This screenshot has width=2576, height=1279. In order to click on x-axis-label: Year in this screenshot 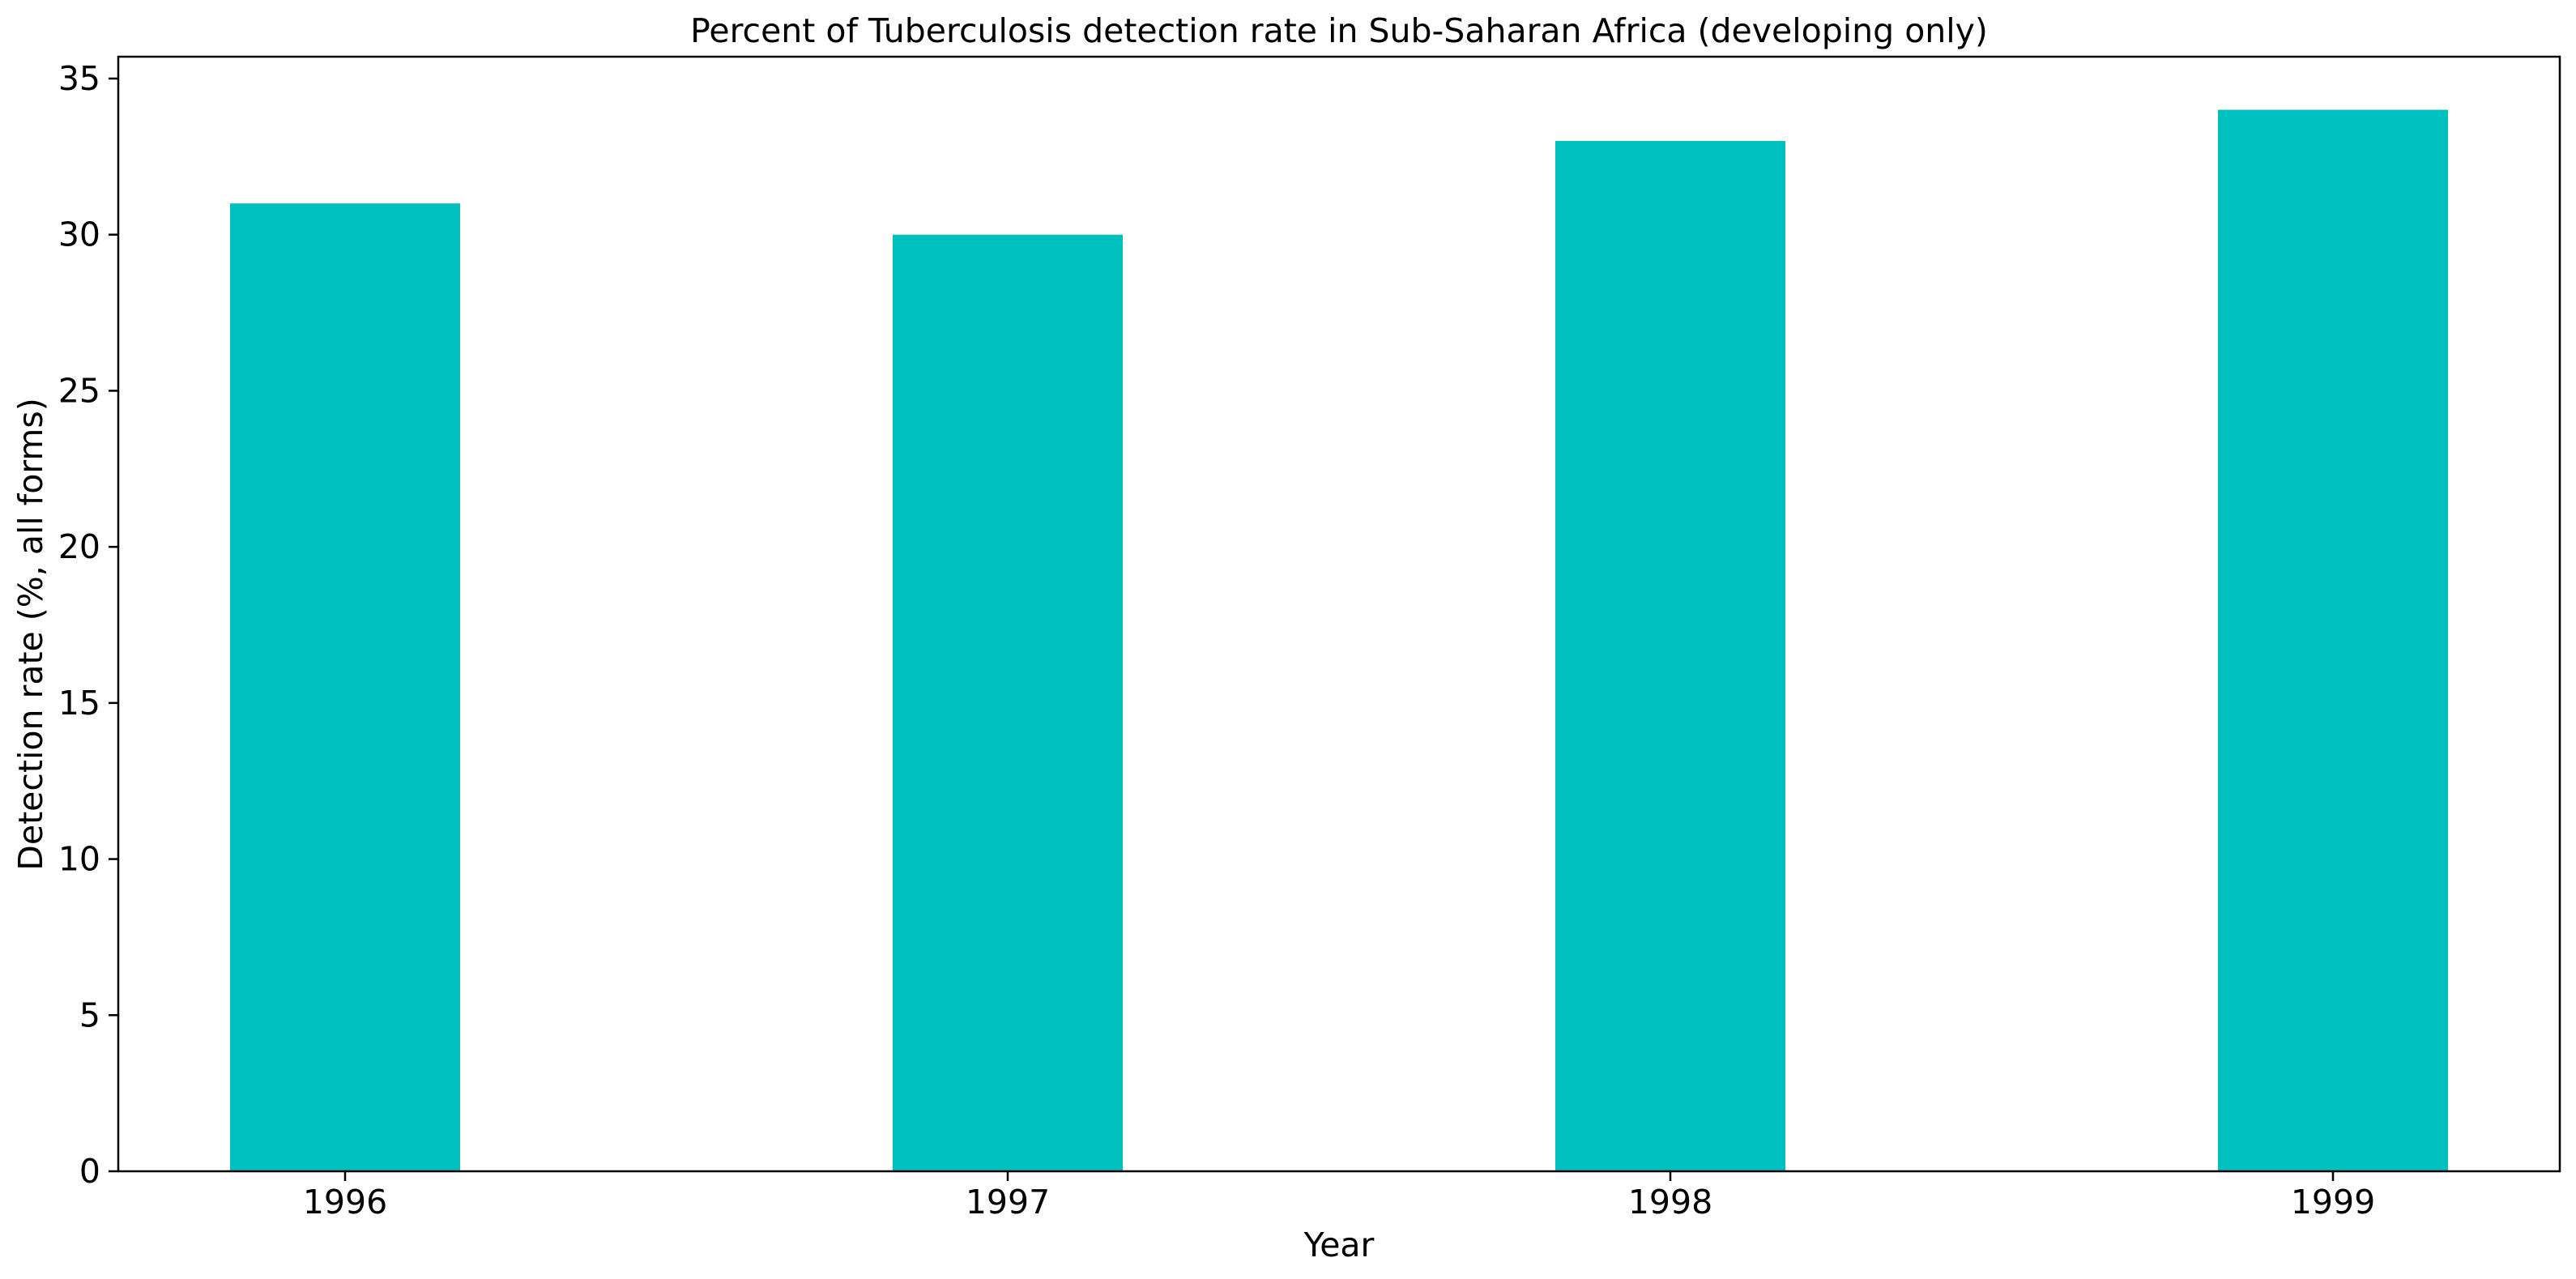, I will do `click(1339, 1245)`.